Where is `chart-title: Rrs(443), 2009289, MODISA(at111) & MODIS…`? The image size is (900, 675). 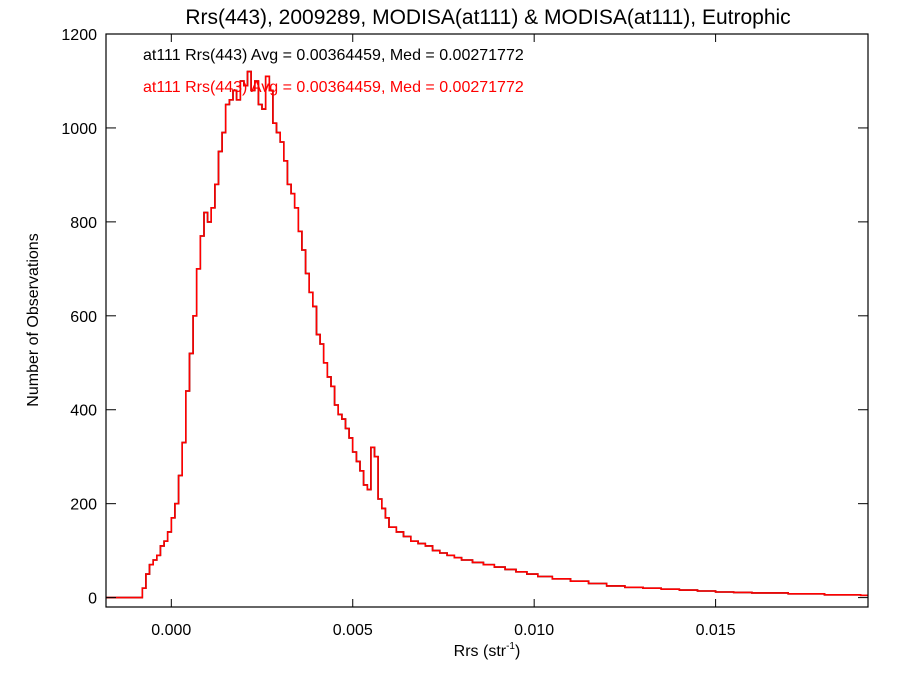 chart-title: Rrs(443), 2009289, MODISA(at111) & MODIS… is located at coordinates (487, 17).